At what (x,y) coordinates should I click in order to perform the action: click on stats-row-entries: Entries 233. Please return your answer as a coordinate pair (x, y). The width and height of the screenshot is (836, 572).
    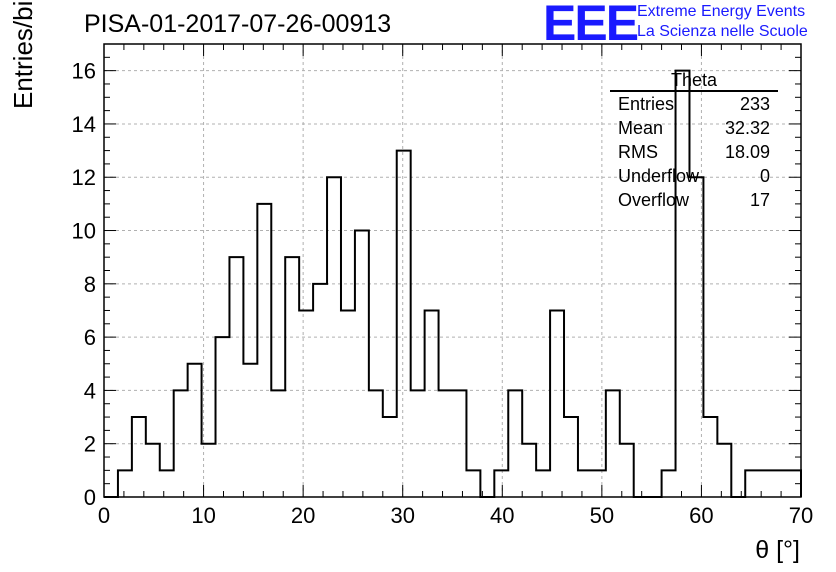
    Looking at the image, I should click on (694, 104).